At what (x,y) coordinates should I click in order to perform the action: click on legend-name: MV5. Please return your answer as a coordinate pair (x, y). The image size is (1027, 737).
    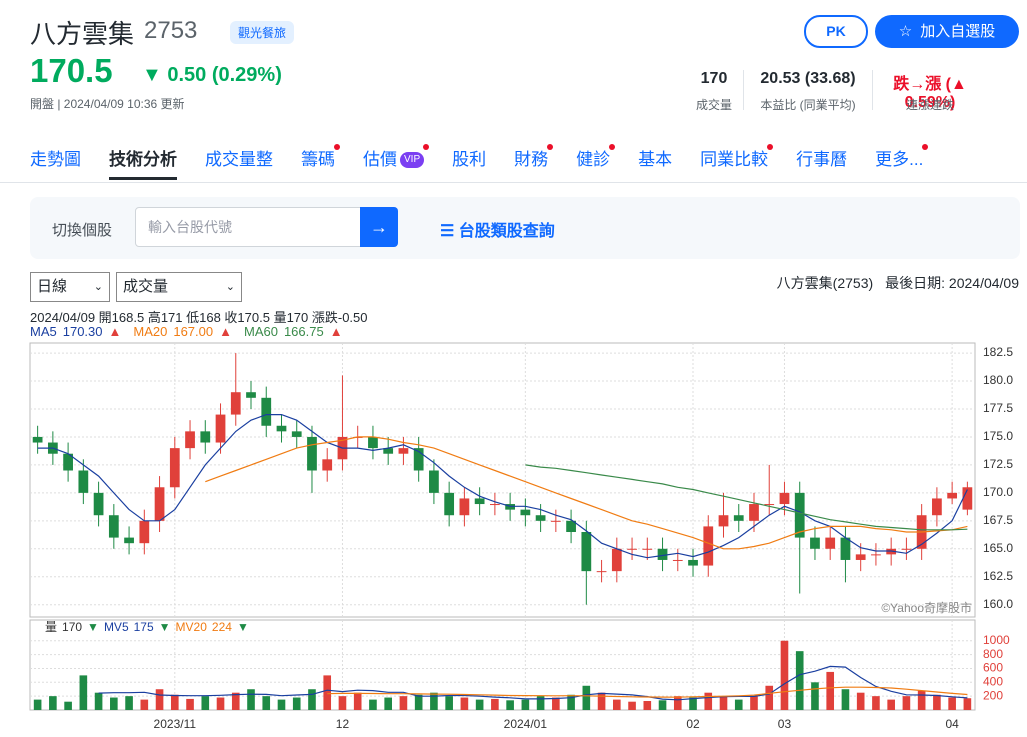
    Looking at the image, I should click on (116, 627).